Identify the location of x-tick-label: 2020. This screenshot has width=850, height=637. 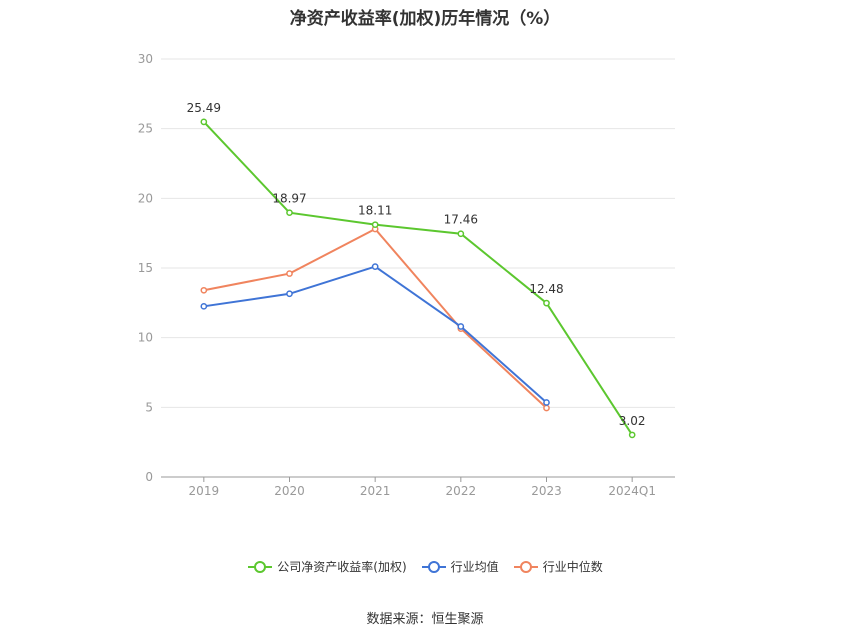
(289, 491).